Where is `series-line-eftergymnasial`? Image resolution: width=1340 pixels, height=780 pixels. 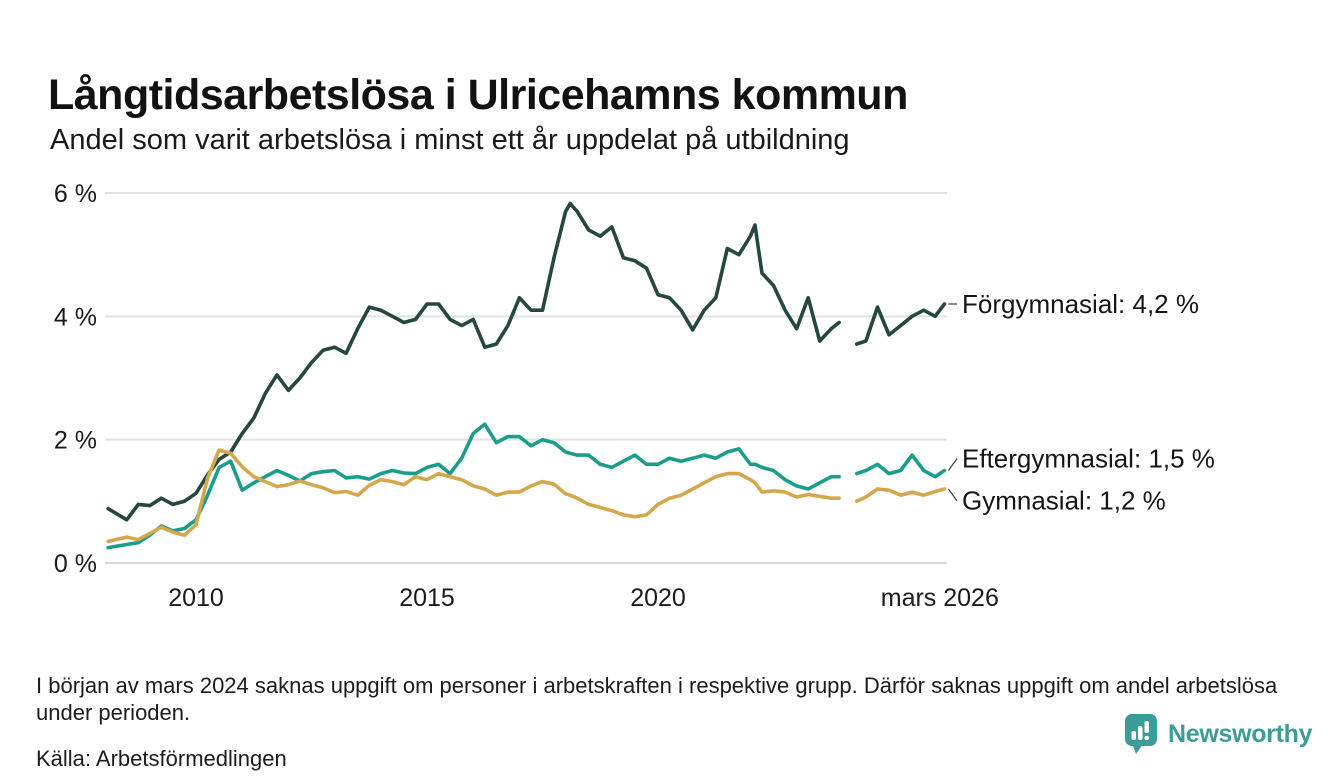 series-line-eftergymnasial is located at coordinates (526, 486).